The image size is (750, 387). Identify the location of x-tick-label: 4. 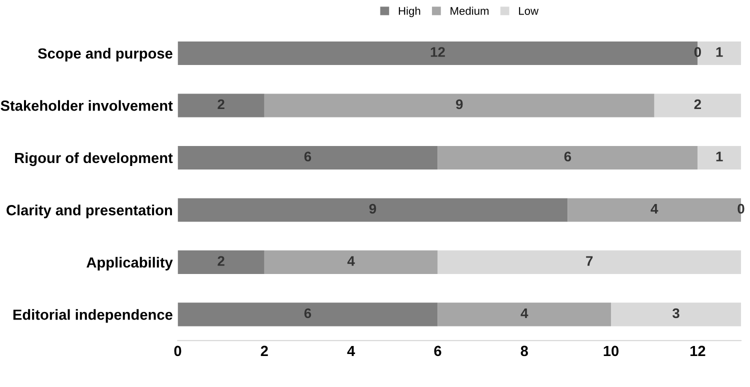
(351, 351).